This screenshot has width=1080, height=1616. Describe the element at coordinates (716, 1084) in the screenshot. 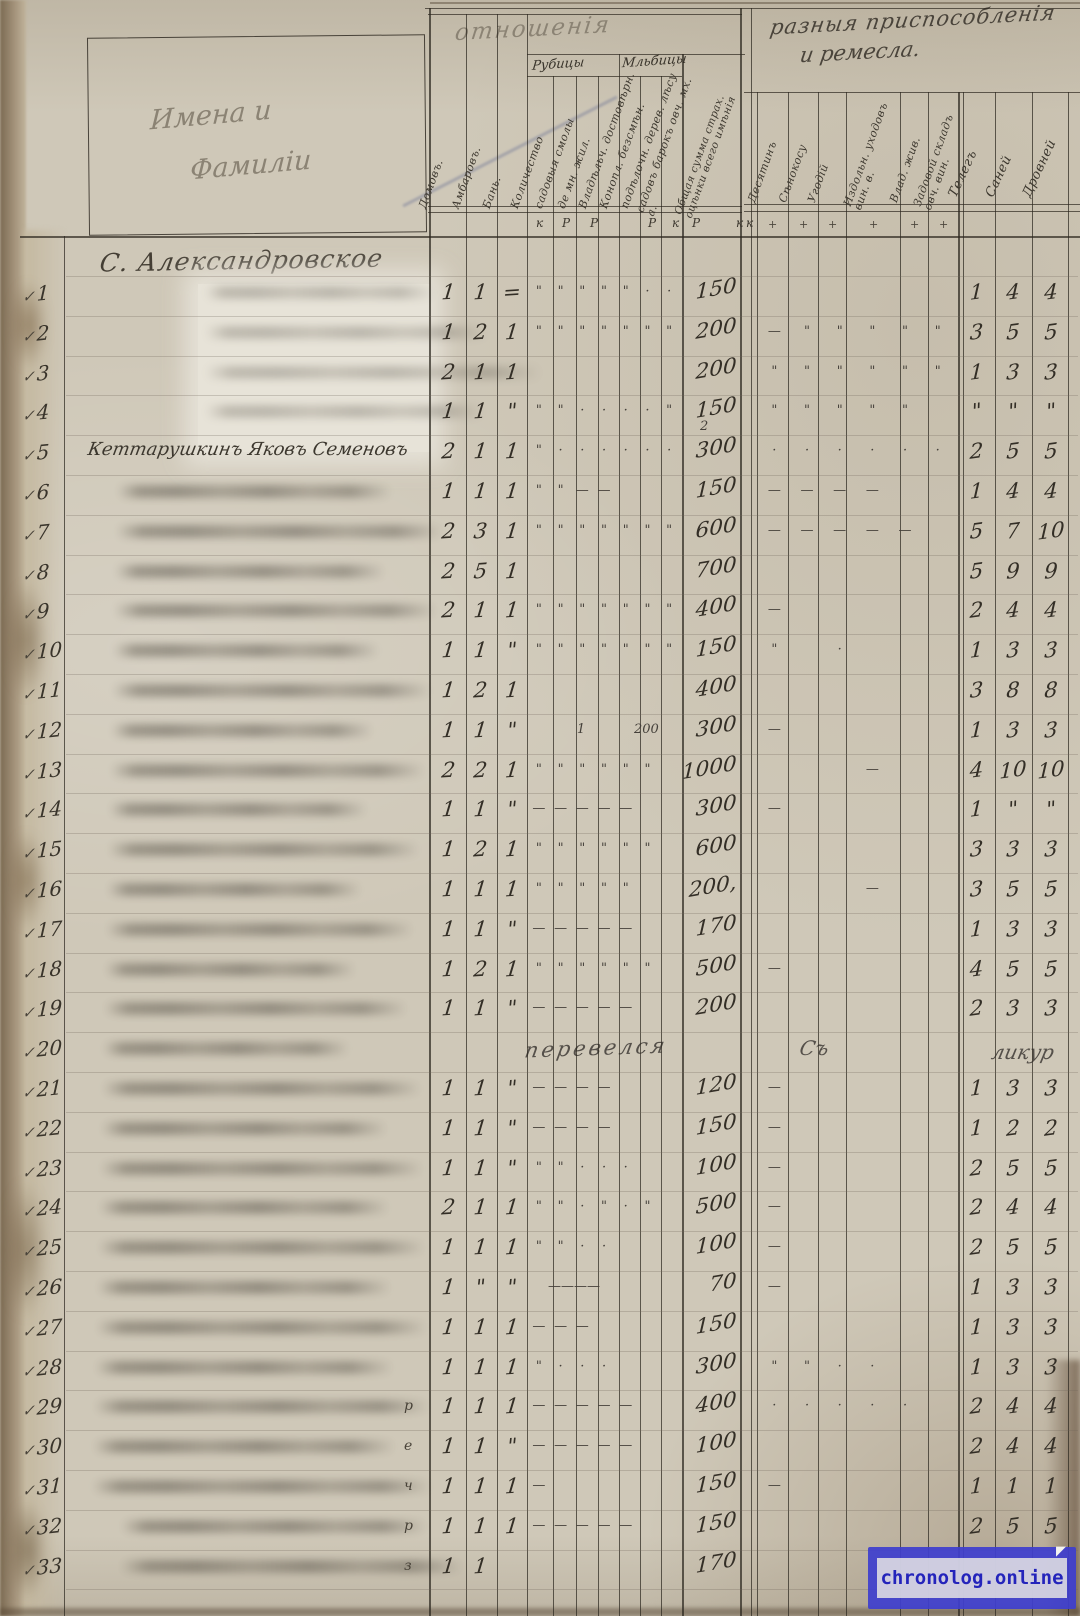

I see `cell-sum: 120` at that location.